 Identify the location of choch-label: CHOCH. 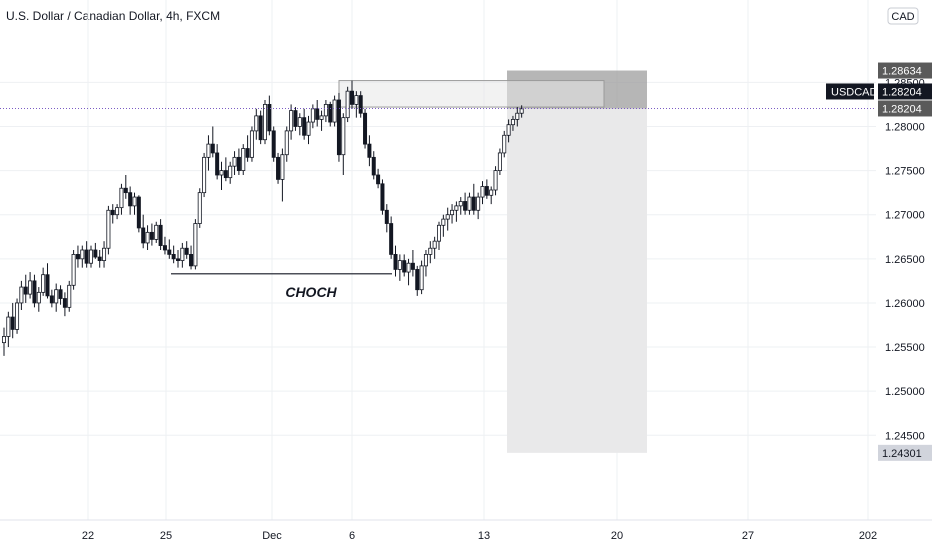
(311, 292).